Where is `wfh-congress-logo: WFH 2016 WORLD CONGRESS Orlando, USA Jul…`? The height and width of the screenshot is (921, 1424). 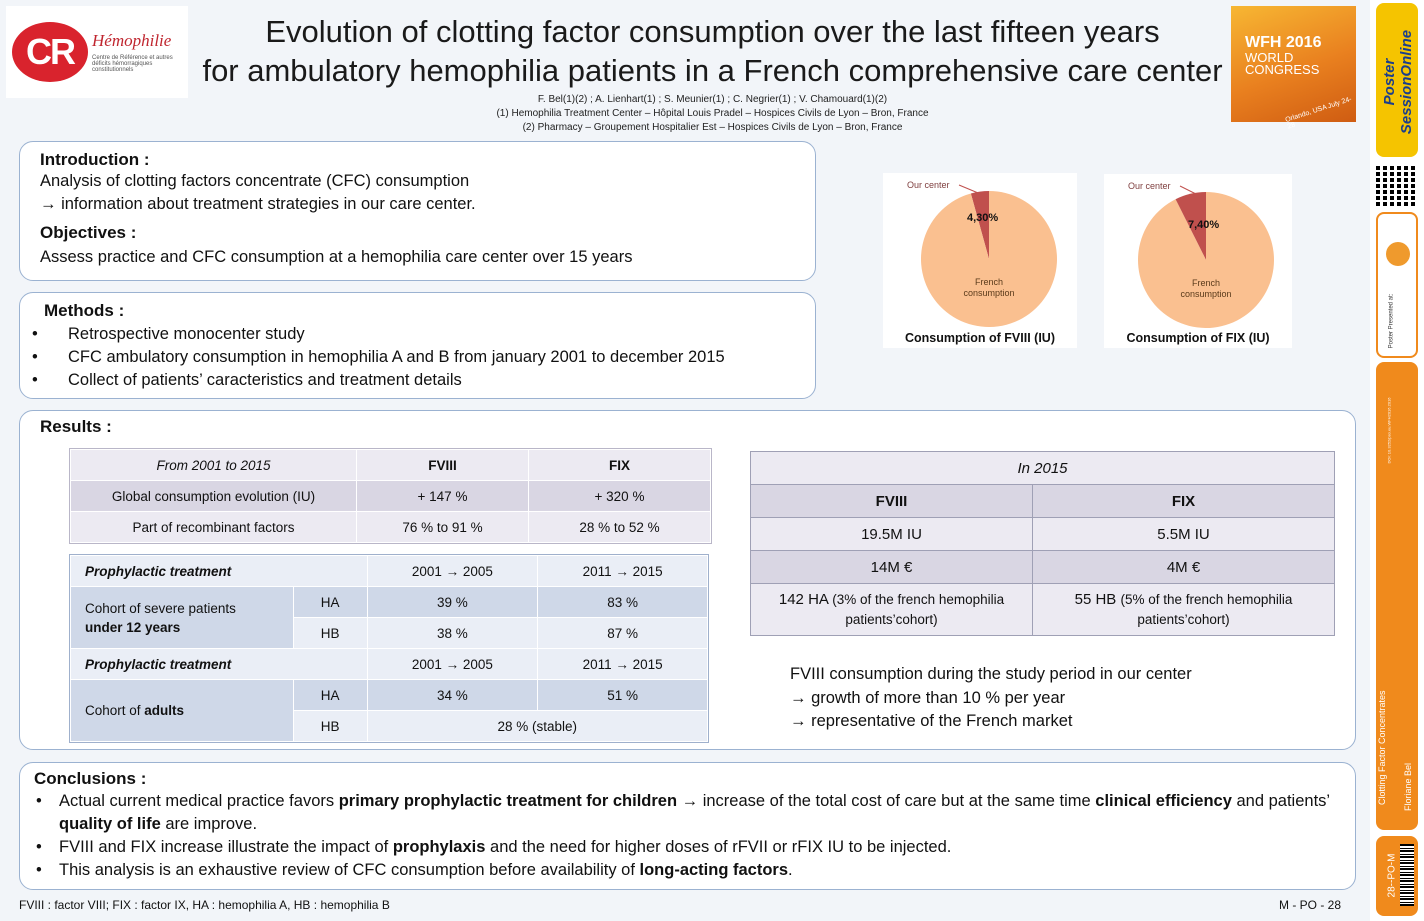
wfh-congress-logo: WFH 2016 WORLD CONGRESS Orlando, USA Jul… is located at coordinates (1293, 68).